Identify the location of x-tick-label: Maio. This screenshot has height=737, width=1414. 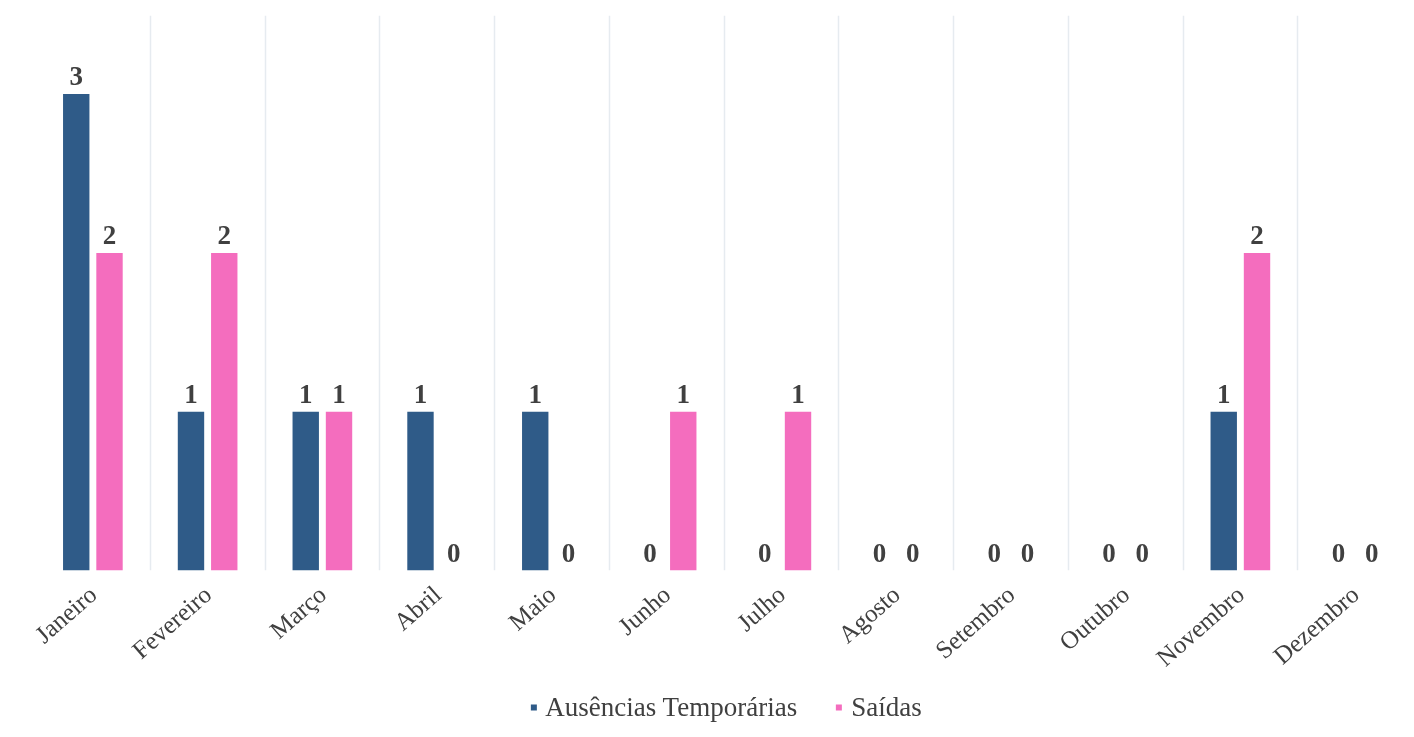
(532, 608).